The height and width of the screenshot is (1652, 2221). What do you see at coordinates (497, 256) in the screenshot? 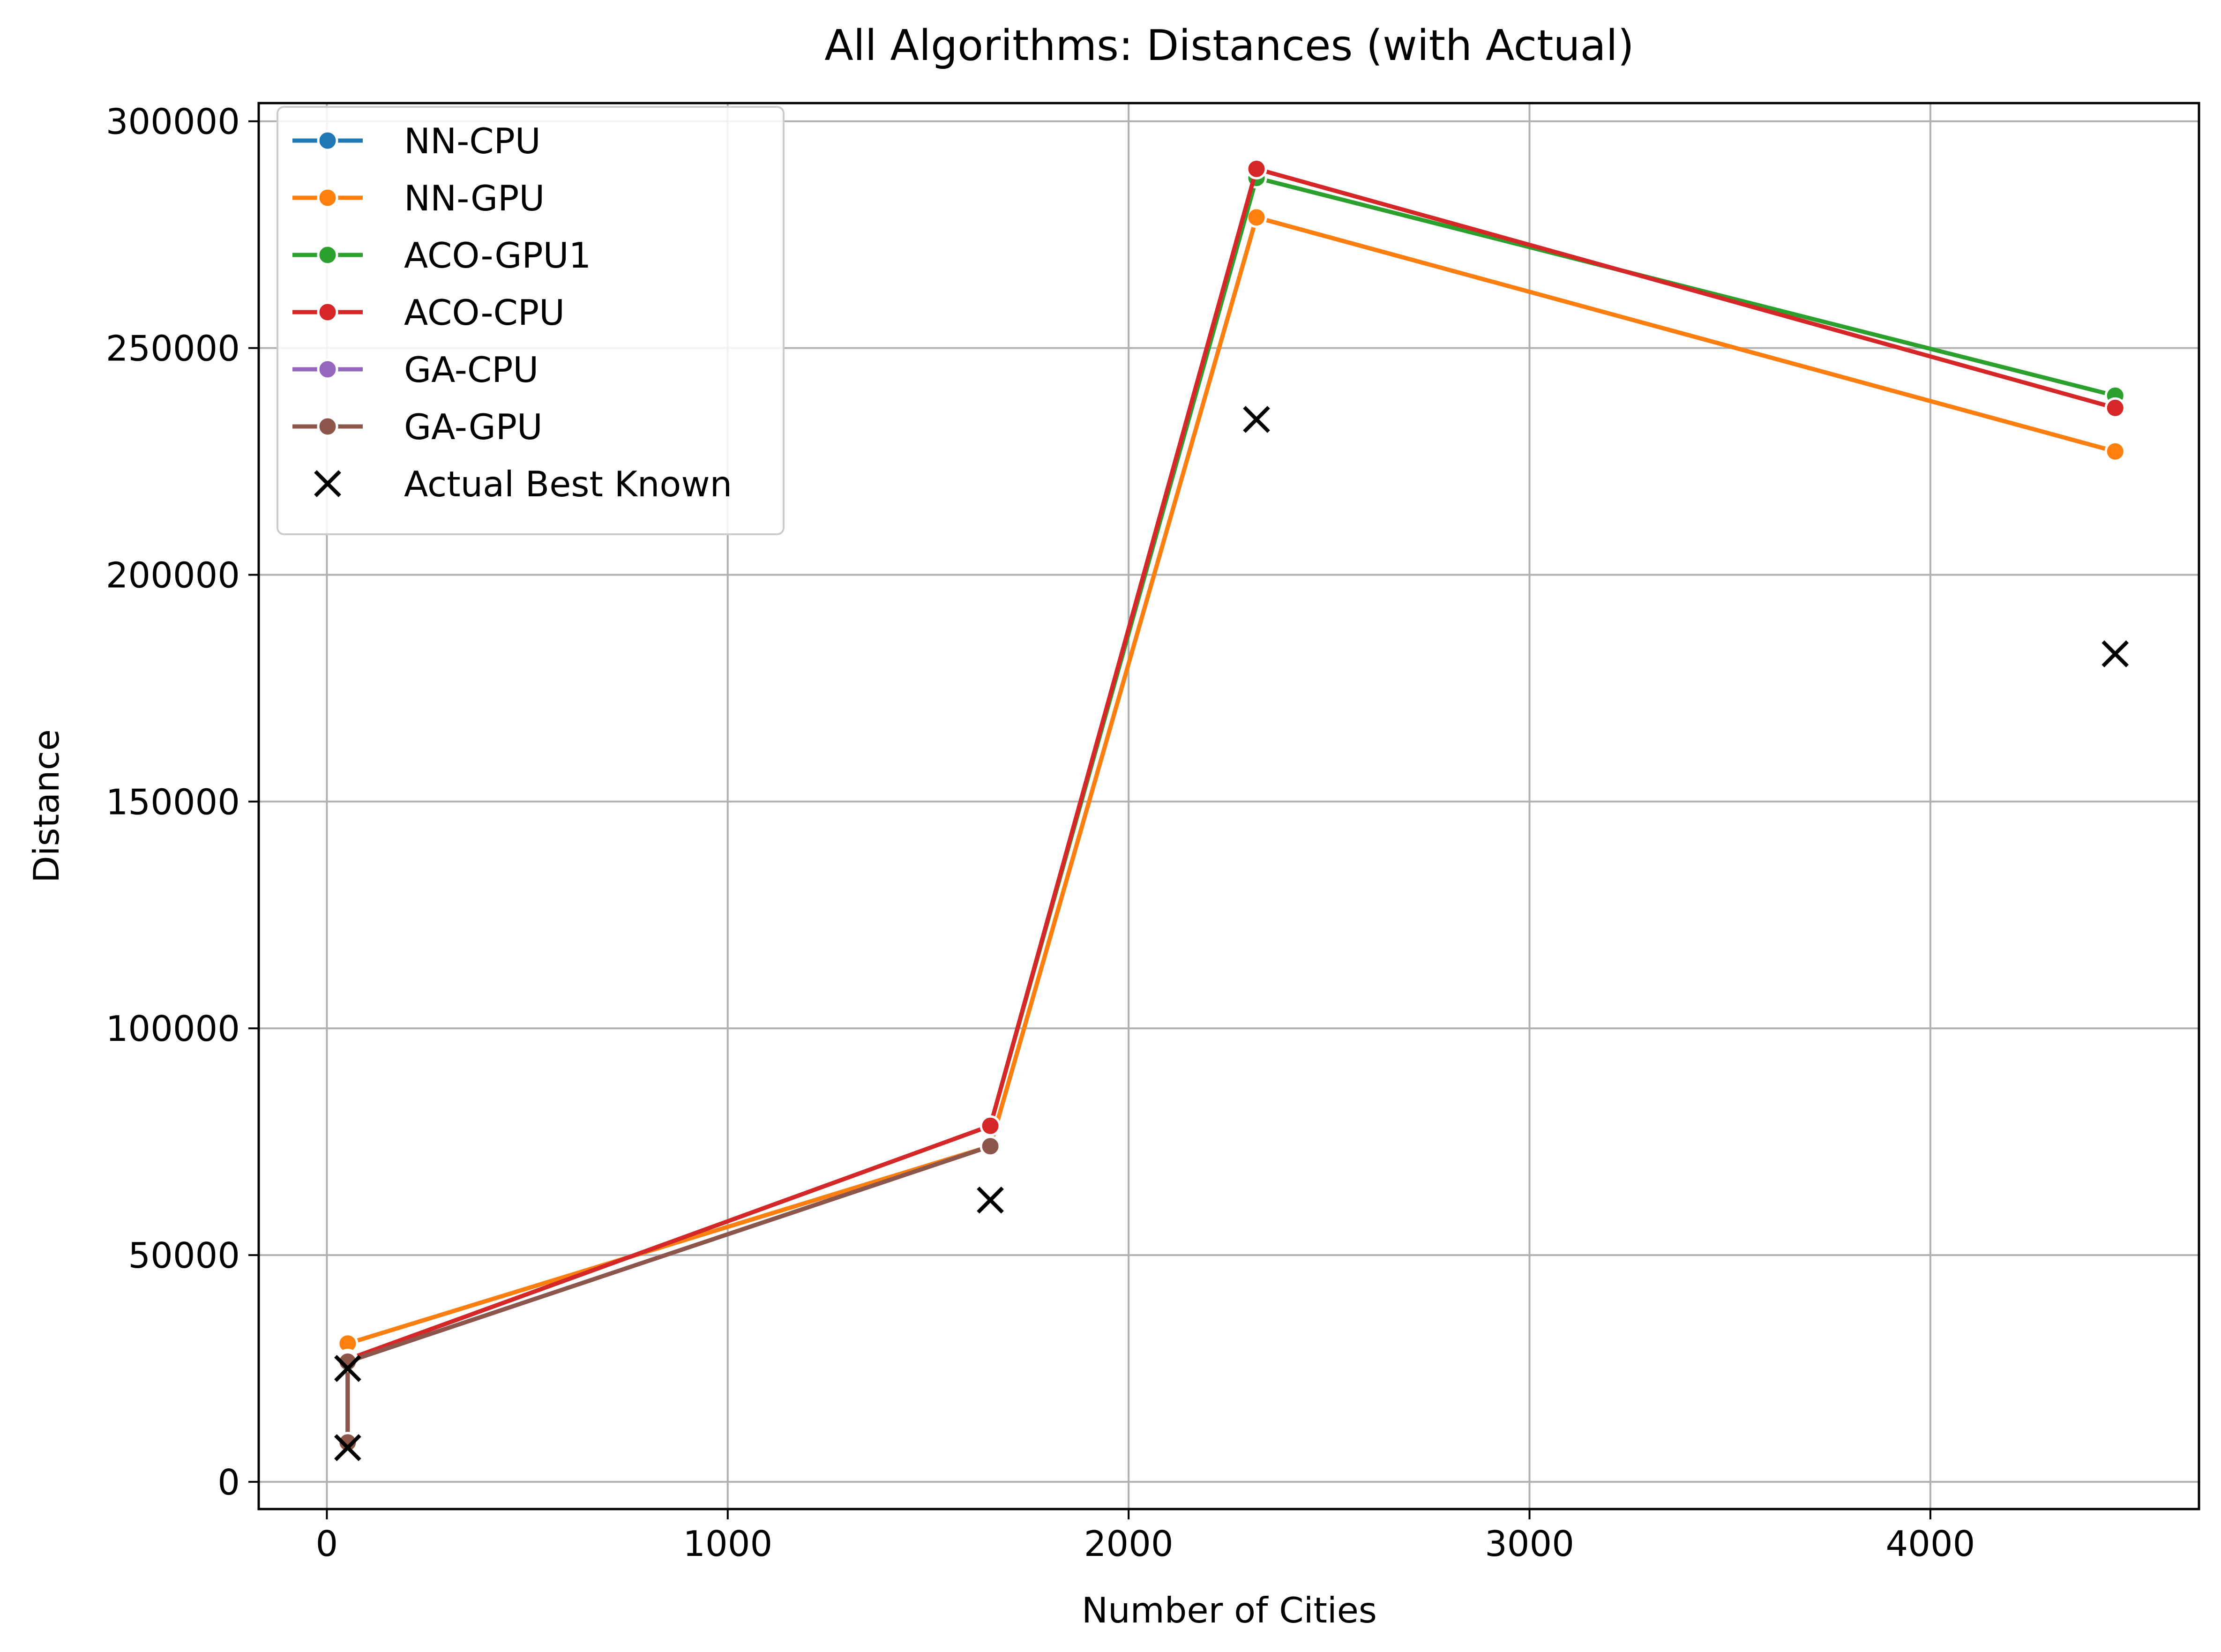
I see `legend-label: ACO-GPU1` at bounding box center [497, 256].